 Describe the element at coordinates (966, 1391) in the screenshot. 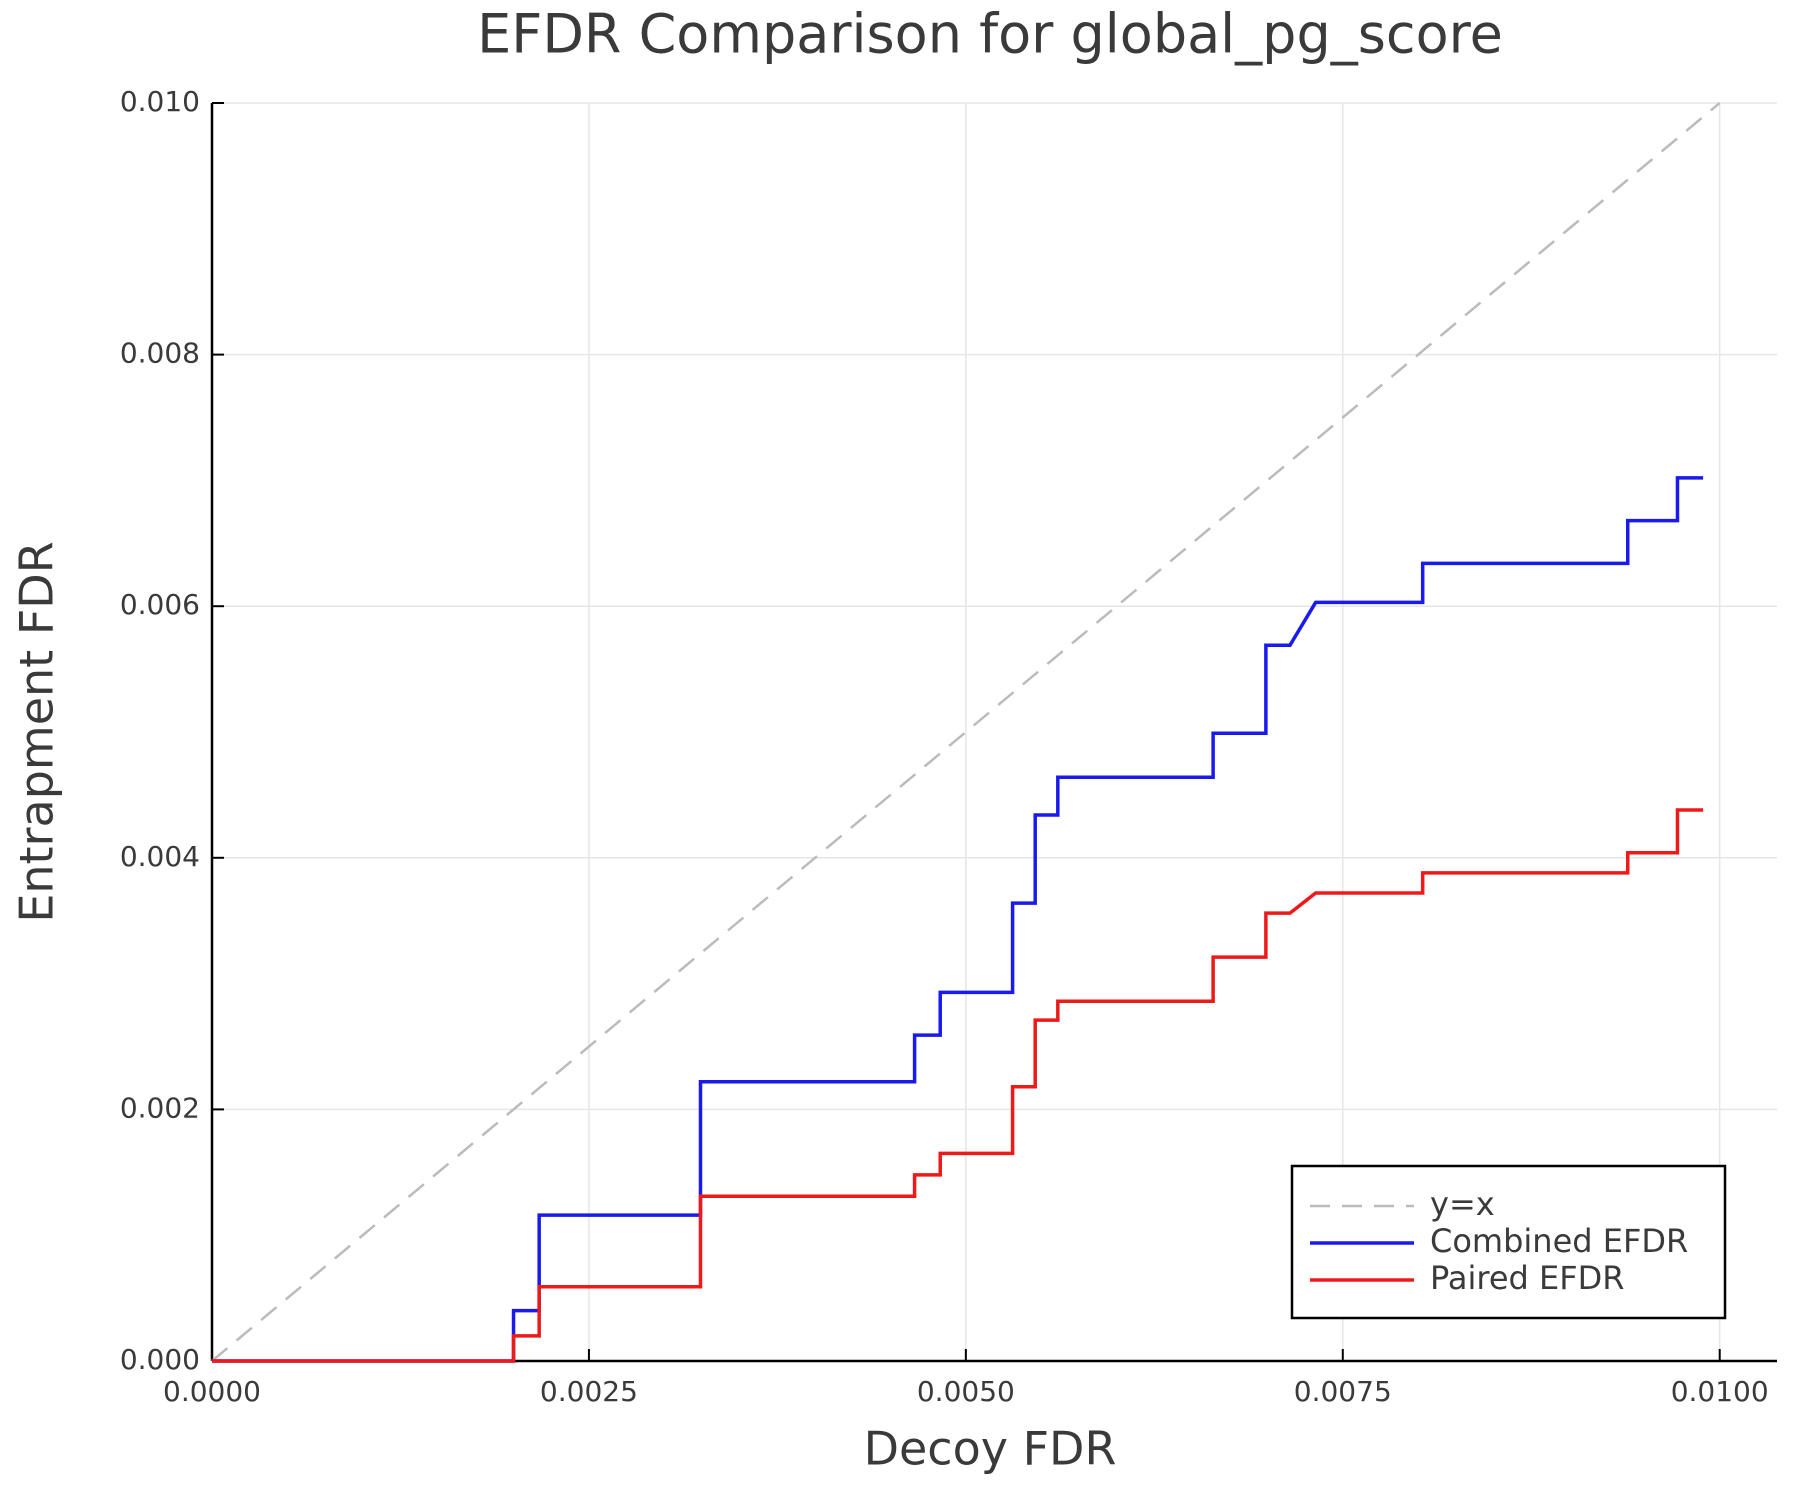

I see `x-tick-label: 0.0050` at that location.